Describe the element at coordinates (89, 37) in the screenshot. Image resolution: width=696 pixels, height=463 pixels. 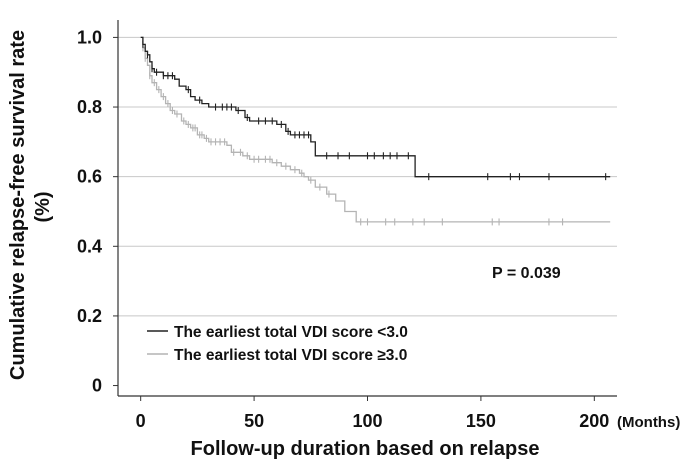
I see `y-tick-label: 1.0` at that location.